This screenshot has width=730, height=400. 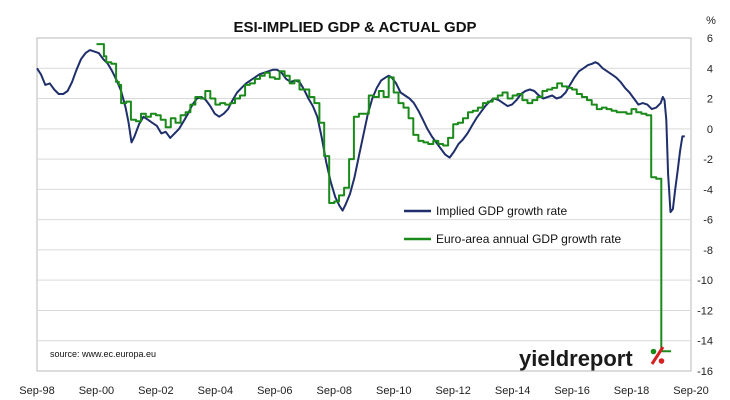 I want to click on x-tick-label: Sep-14, so click(x=512, y=391).